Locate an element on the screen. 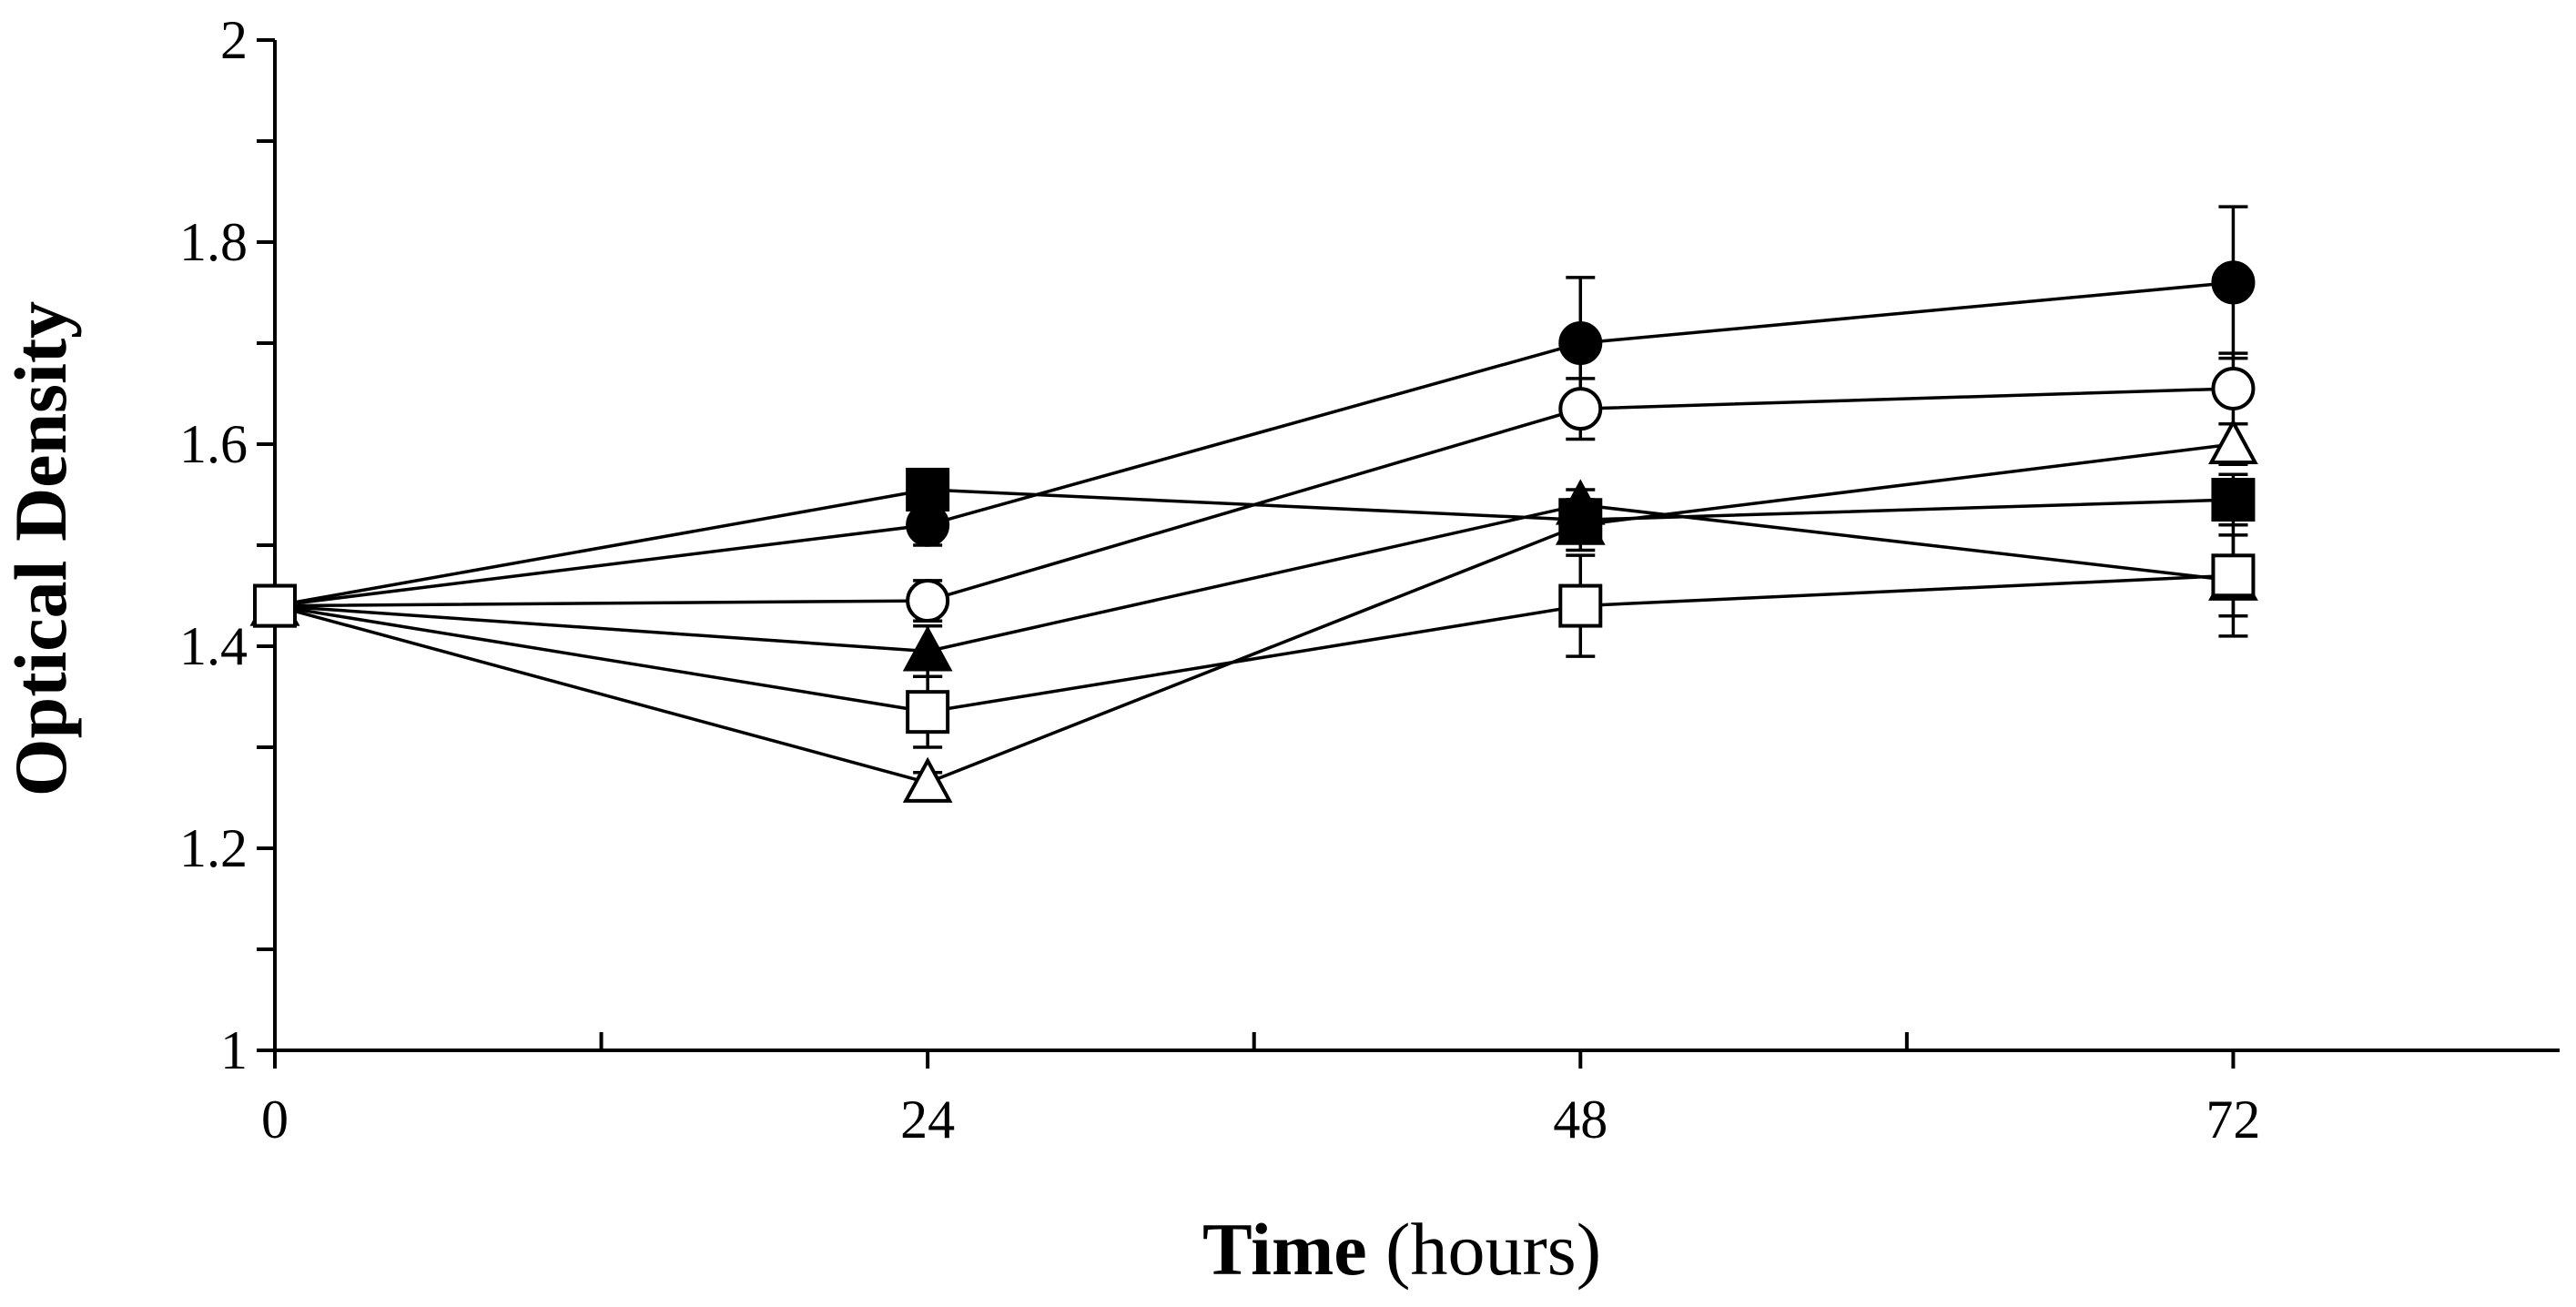 The image size is (2576, 1307). y-tick-label: 1 is located at coordinates (234, 1050).